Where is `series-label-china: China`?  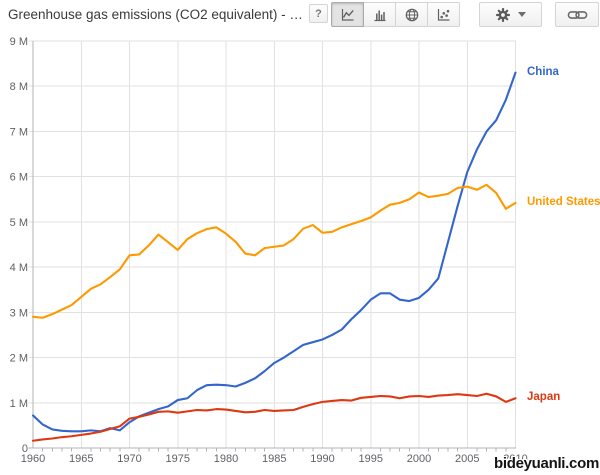 series-label-china: China is located at coordinates (543, 71).